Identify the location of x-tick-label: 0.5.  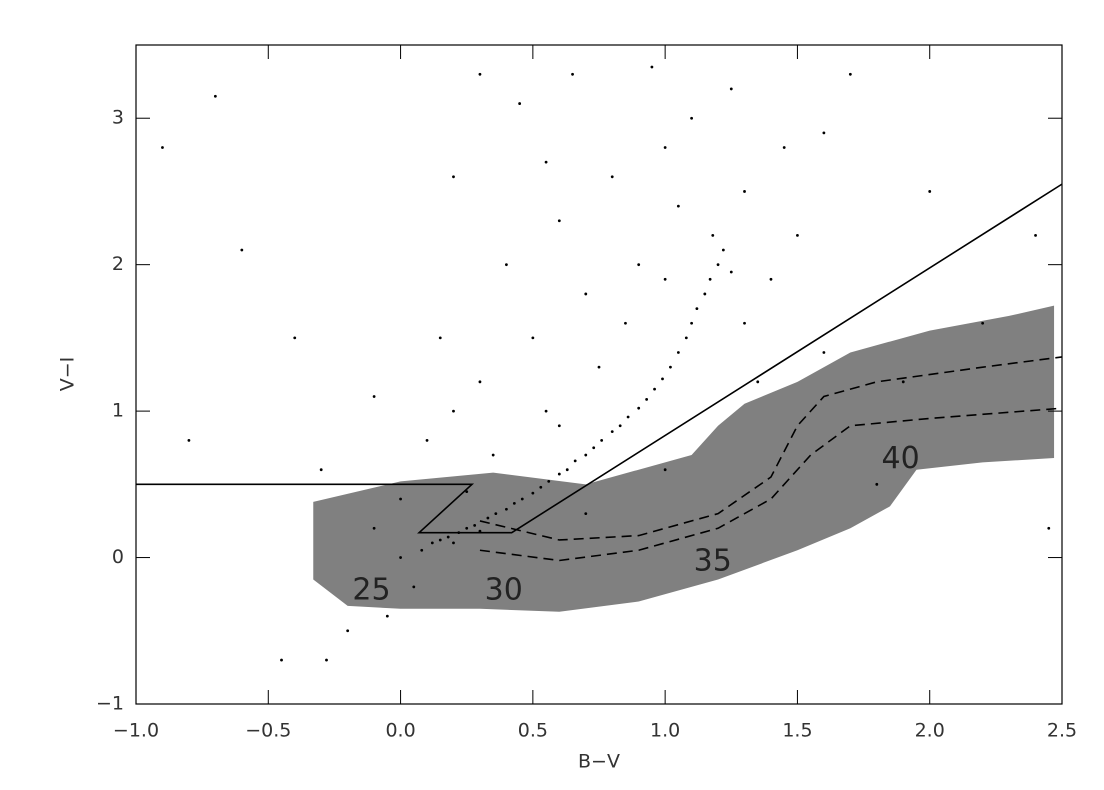
(533, 731).